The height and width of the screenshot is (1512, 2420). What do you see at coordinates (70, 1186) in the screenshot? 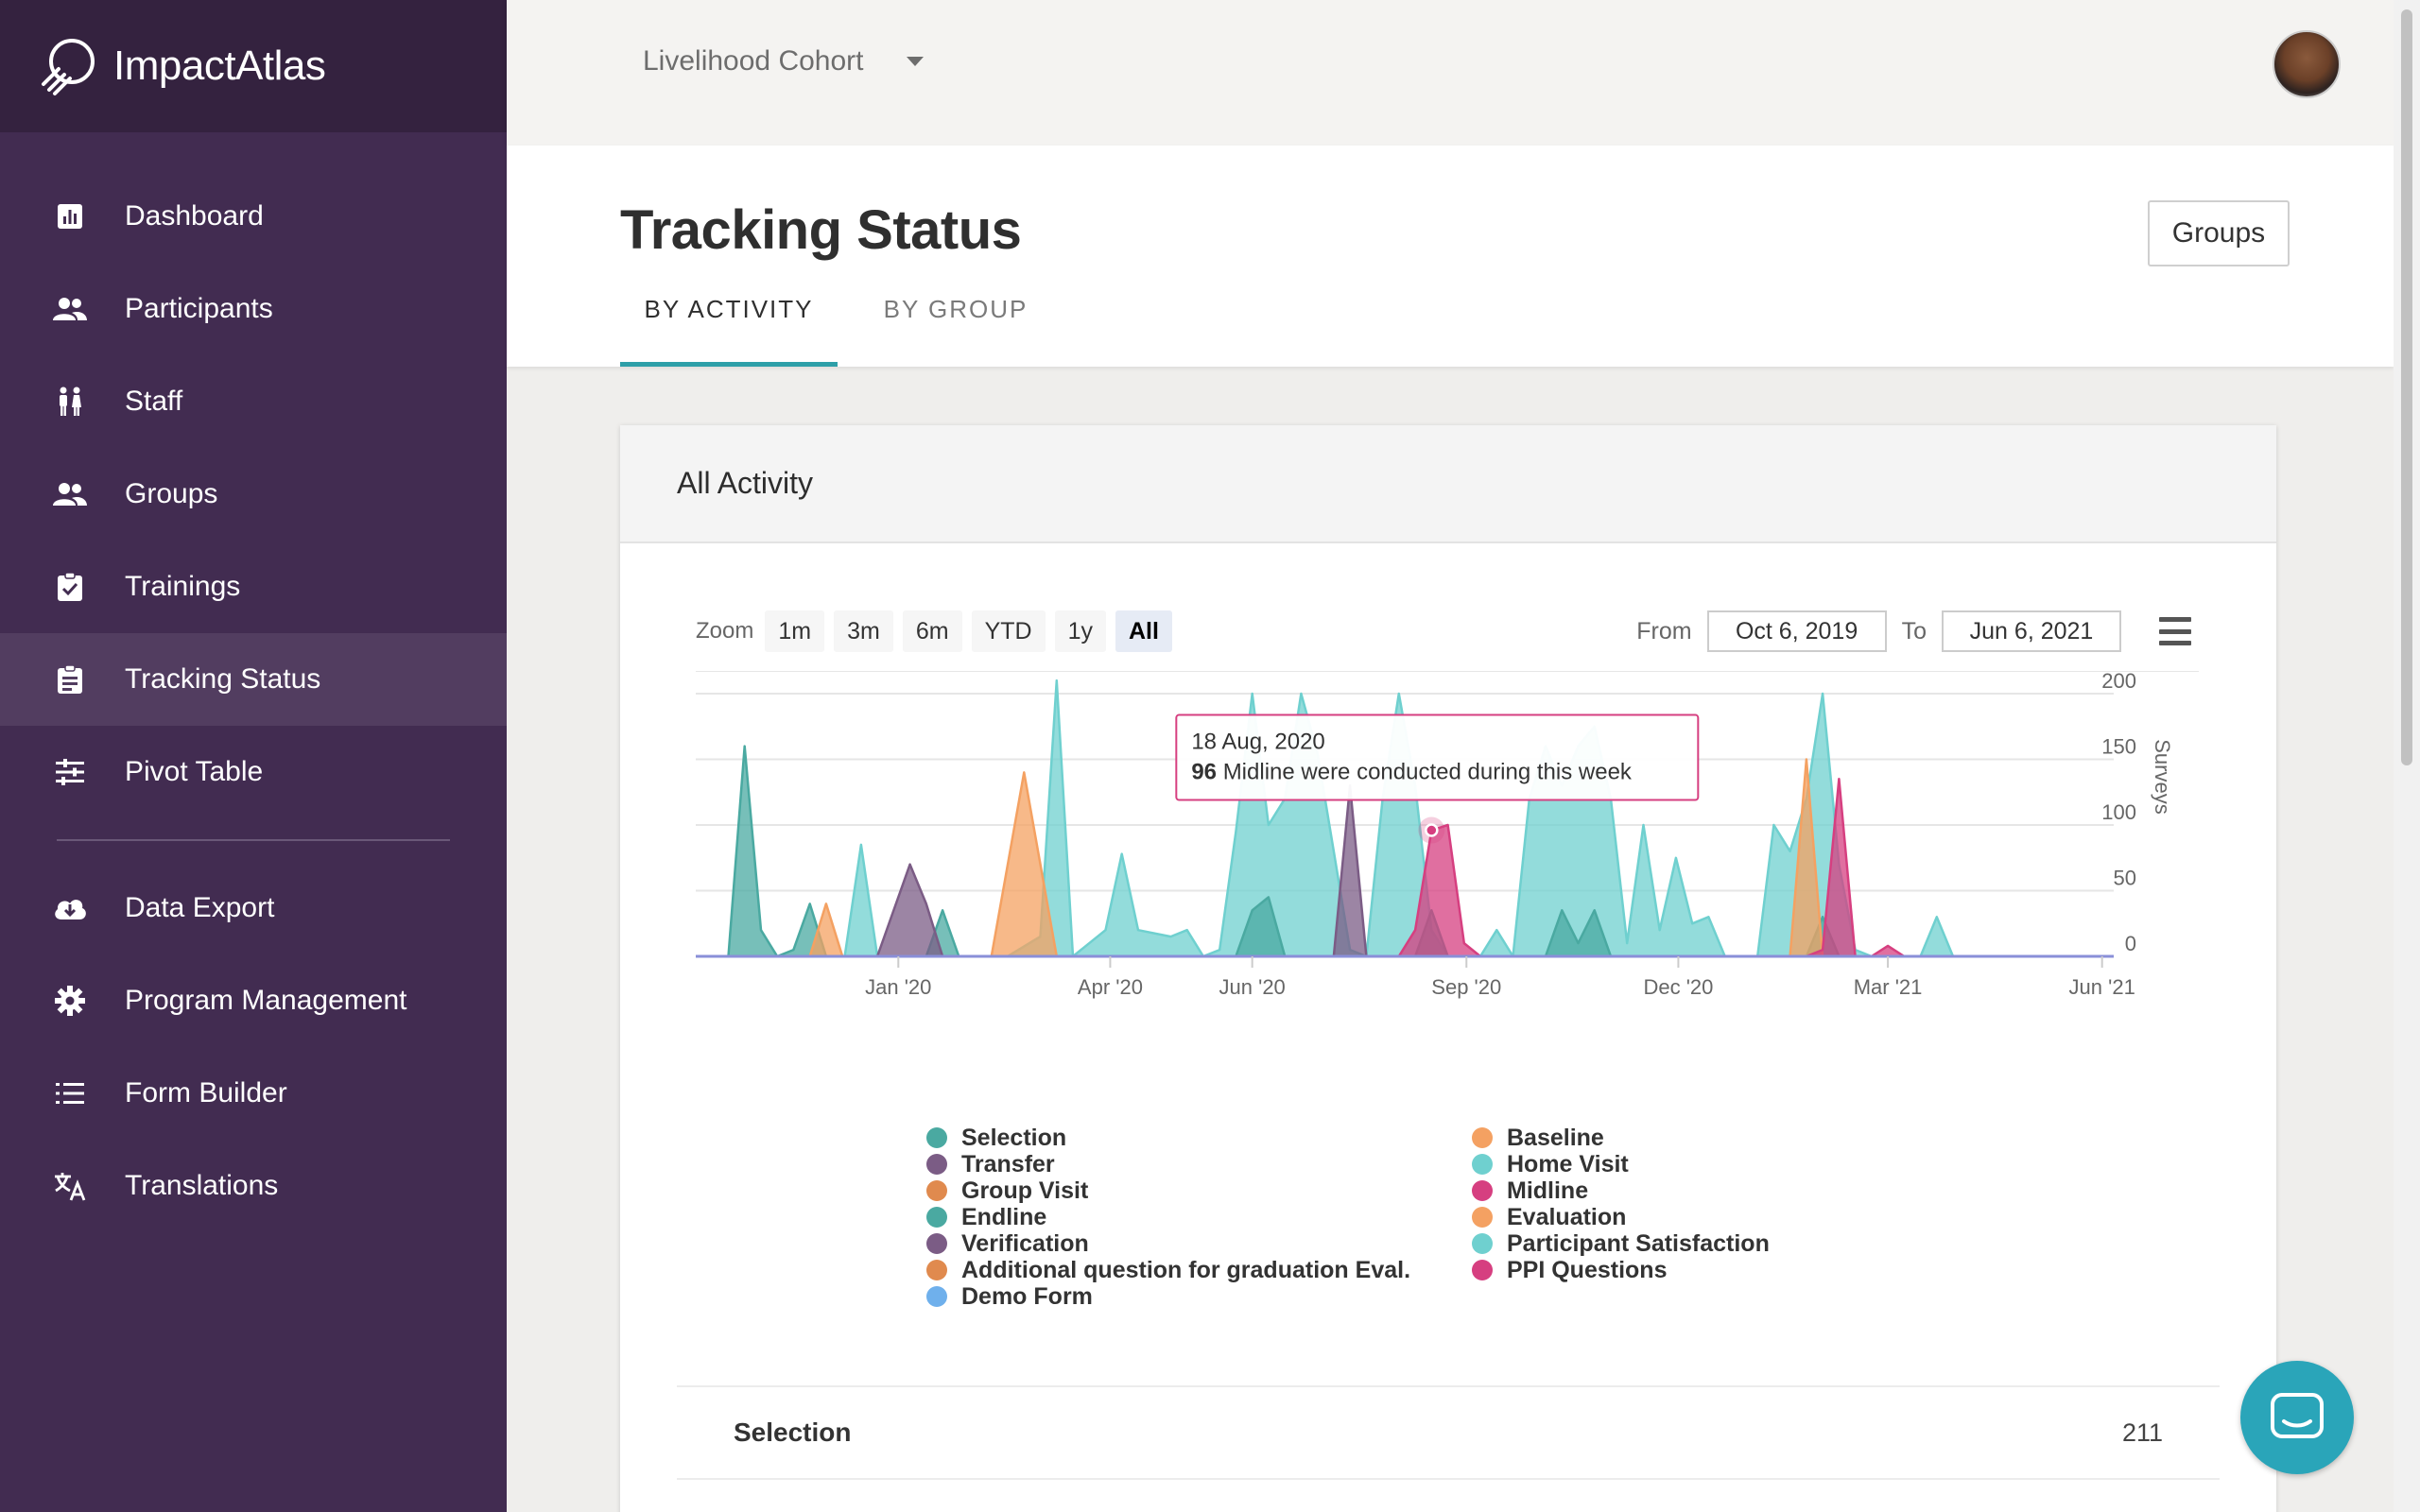
I see `translate-icon` at bounding box center [70, 1186].